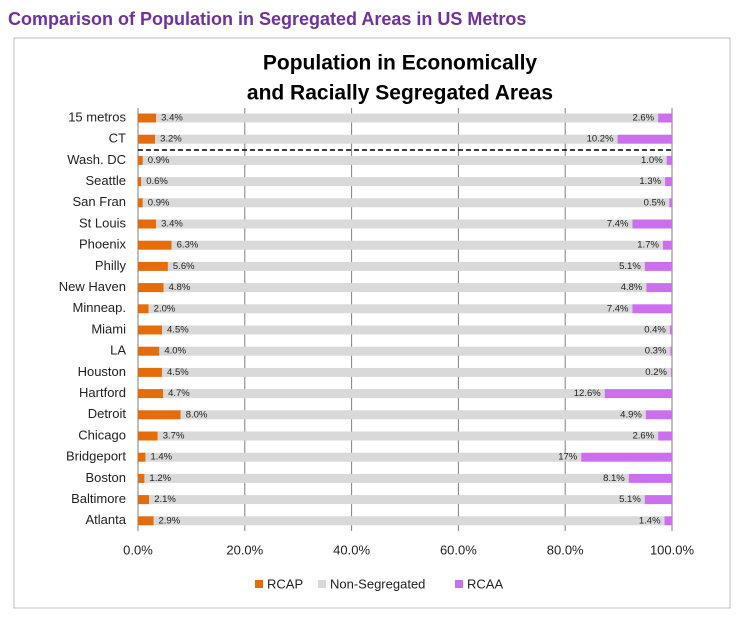  What do you see at coordinates (565, 549) in the screenshot?
I see `x-tick-label: 80.0%` at bounding box center [565, 549].